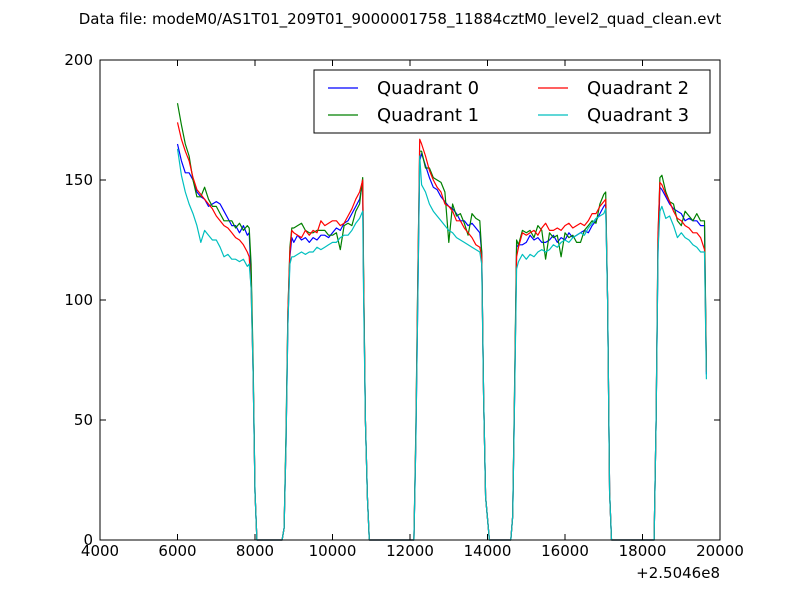  What do you see at coordinates (643, 551) in the screenshot?
I see `x-tick-label: 18000` at bounding box center [643, 551].